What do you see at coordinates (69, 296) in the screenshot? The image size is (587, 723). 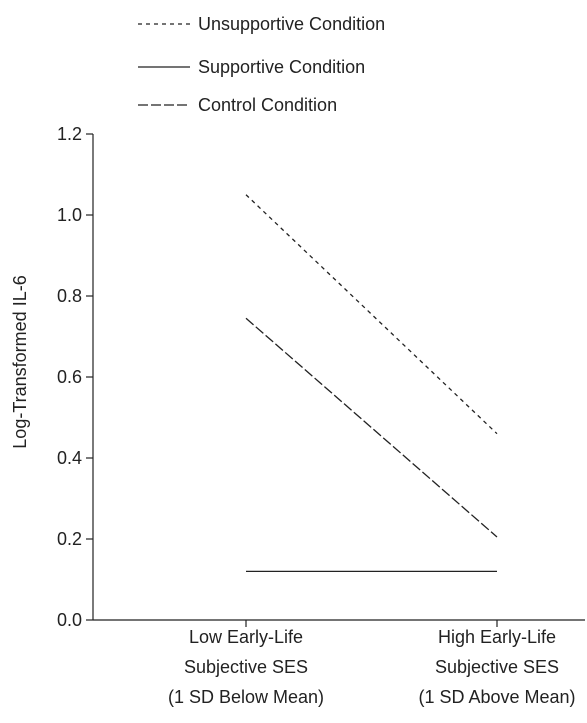 I see `y-tick-label: 0.8` at bounding box center [69, 296].